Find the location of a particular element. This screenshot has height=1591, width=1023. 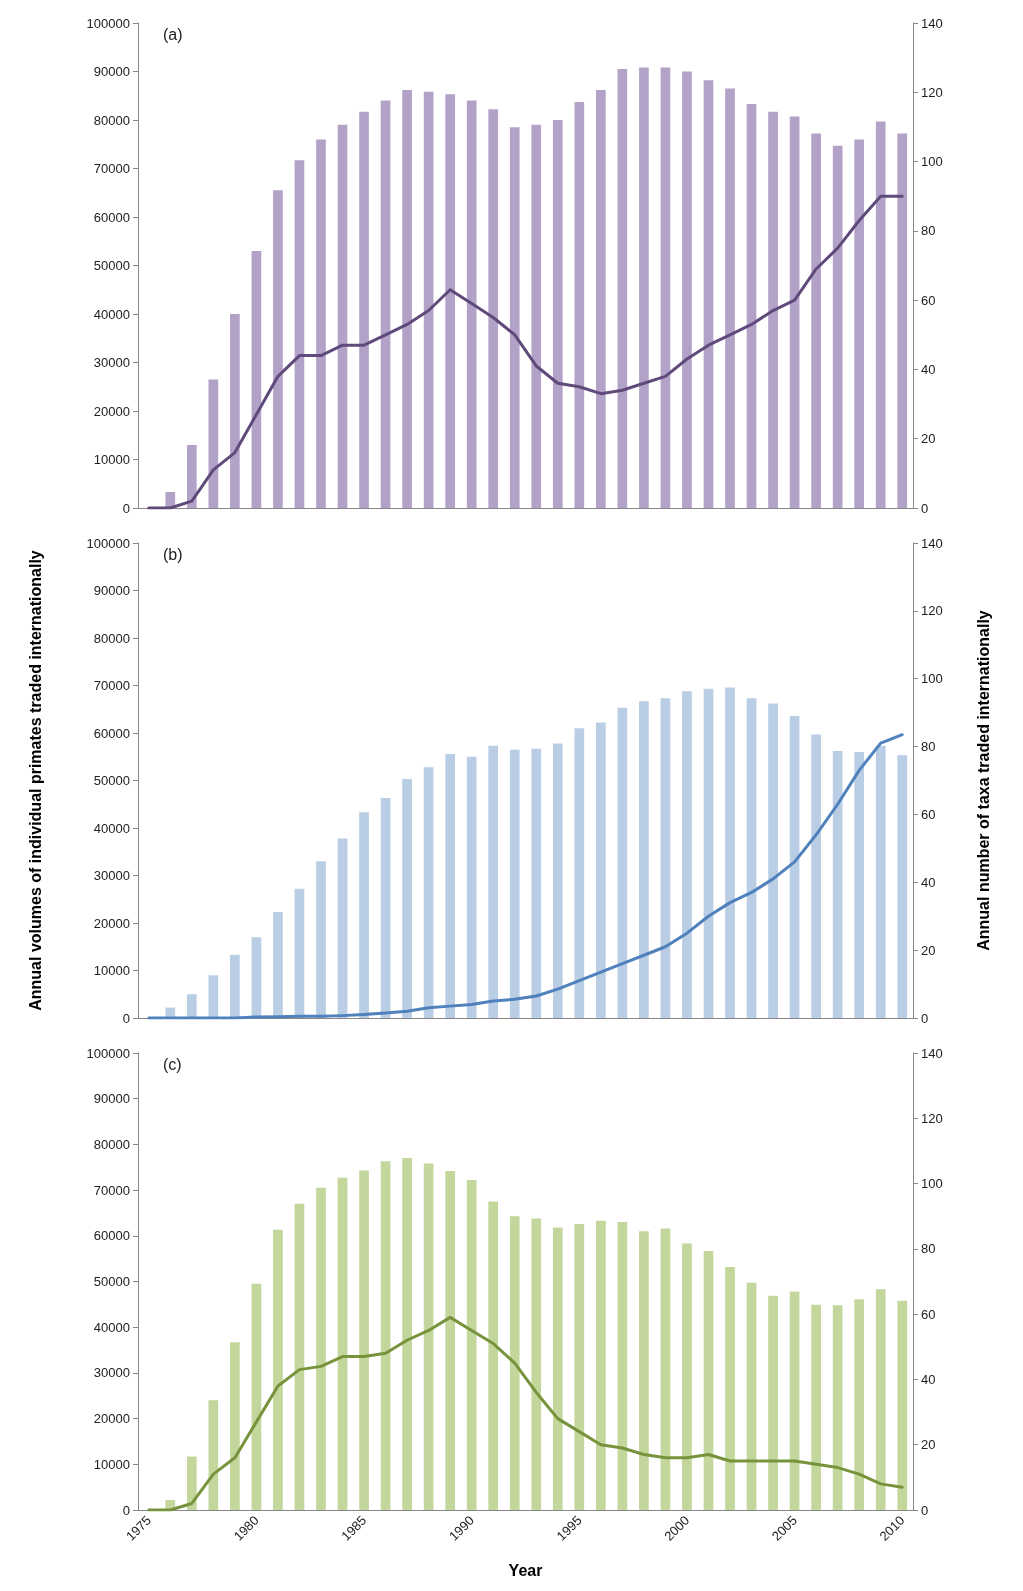

y-tick-label: 100000 is located at coordinates (108, 23).